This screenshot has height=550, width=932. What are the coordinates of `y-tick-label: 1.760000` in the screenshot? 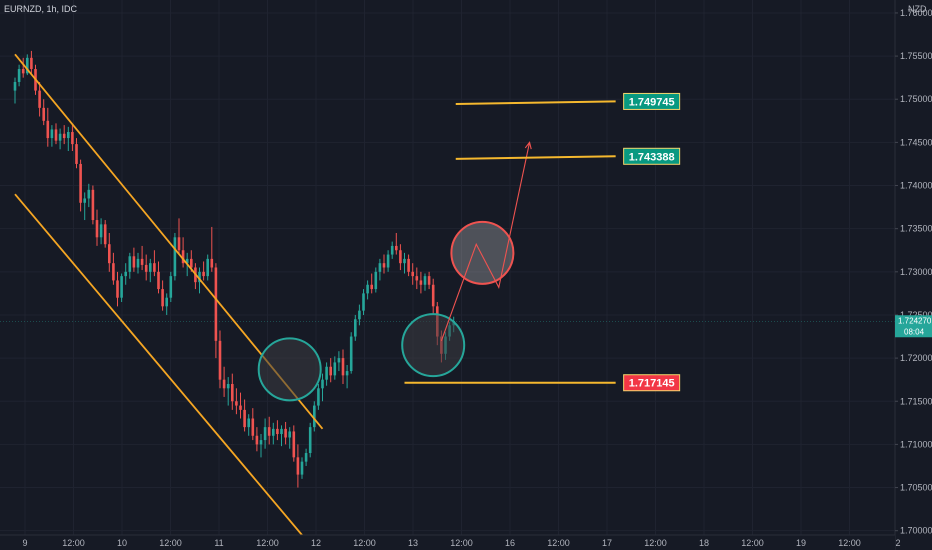 It's located at (916, 13).